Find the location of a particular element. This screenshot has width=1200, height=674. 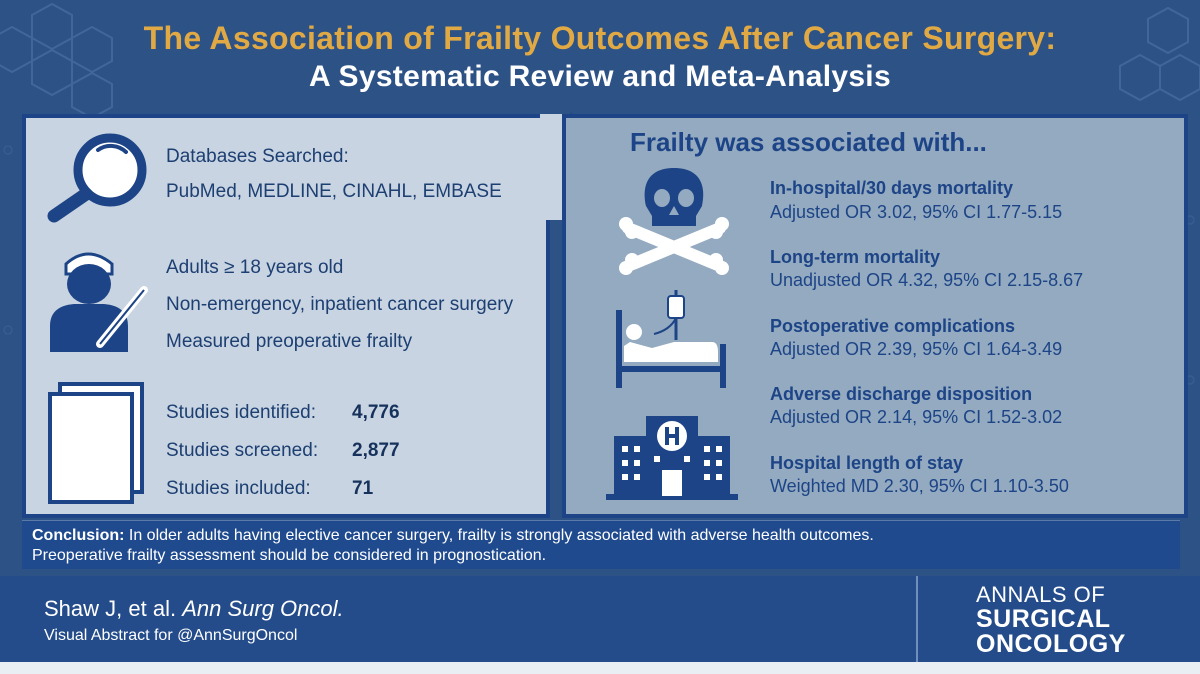

studies-included-label: Studies included: is located at coordinates (238, 488).